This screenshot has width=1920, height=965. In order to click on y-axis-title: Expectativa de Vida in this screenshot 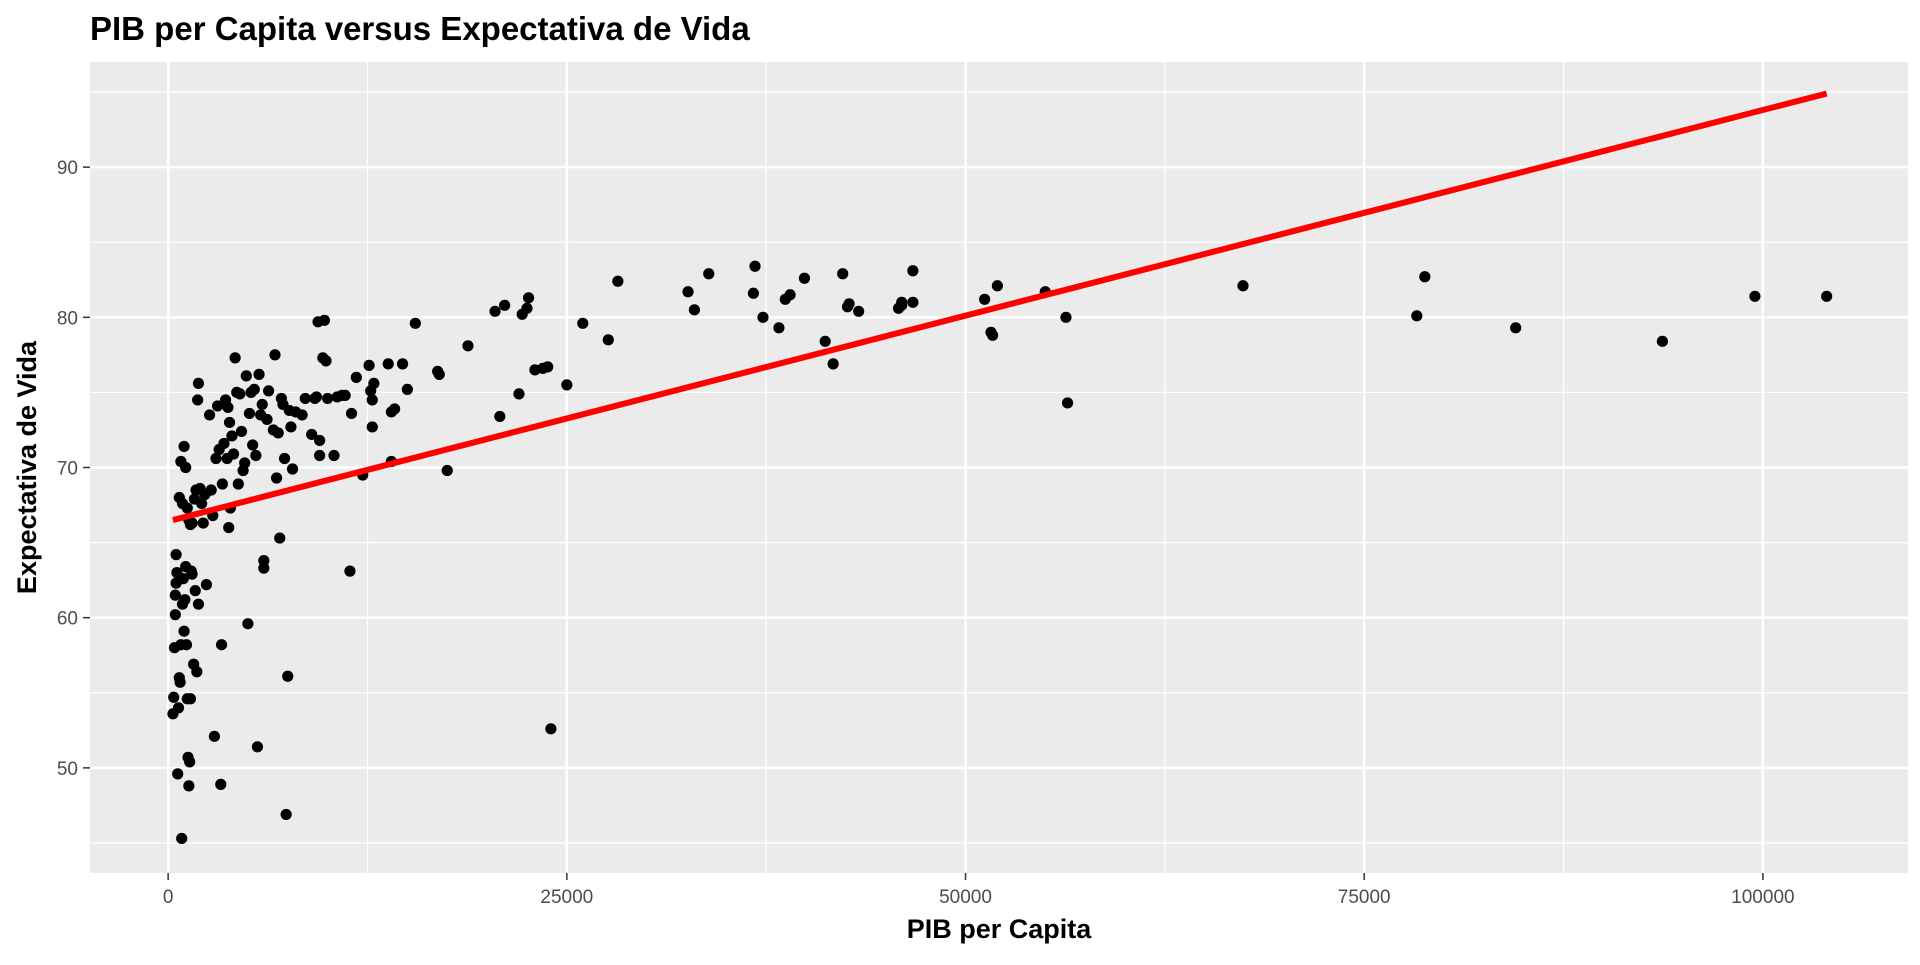, I will do `click(27, 467)`.